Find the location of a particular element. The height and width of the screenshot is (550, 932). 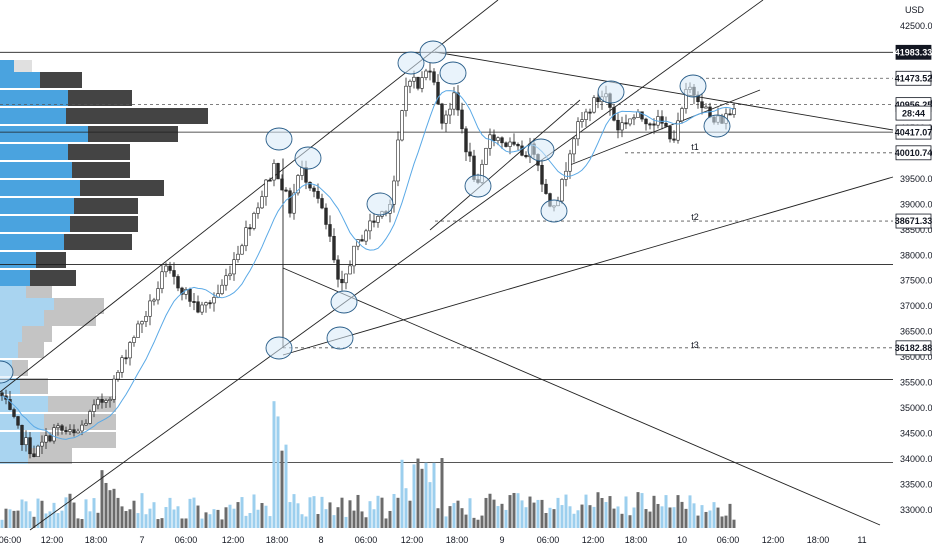

y-tick-label: 34000.00 is located at coordinates (916, 459).